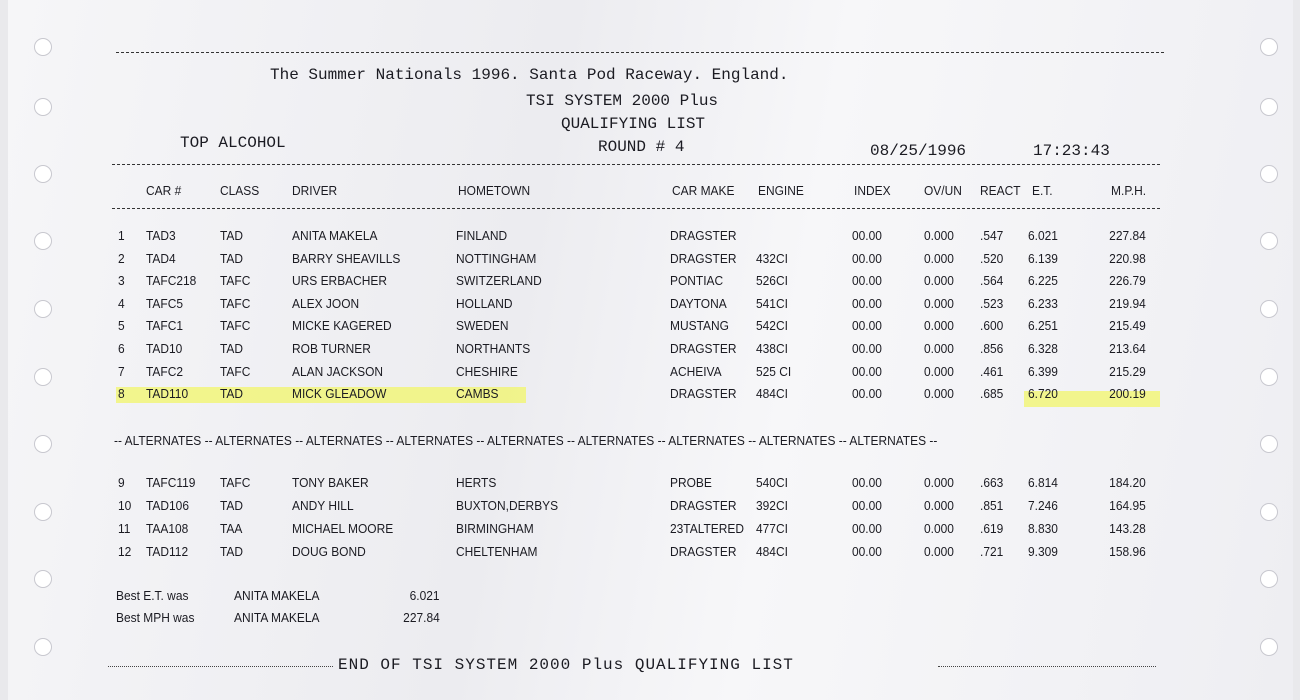 The image size is (1300, 700). Describe the element at coordinates (165, 326) in the screenshot. I see `cell-car-number: TAFC1` at that location.